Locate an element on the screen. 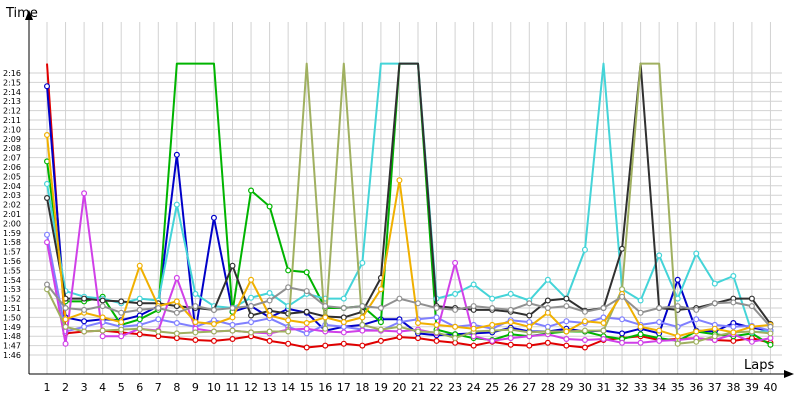  x-tick-label: 29 is located at coordinates (566, 387).